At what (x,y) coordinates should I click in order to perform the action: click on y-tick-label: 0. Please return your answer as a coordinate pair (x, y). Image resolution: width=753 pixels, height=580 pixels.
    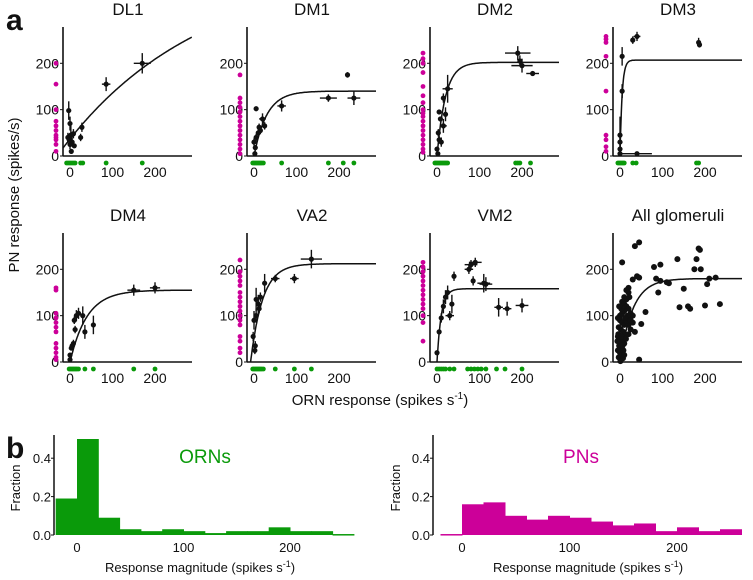
    Looking at the image, I should click on (239, 156).